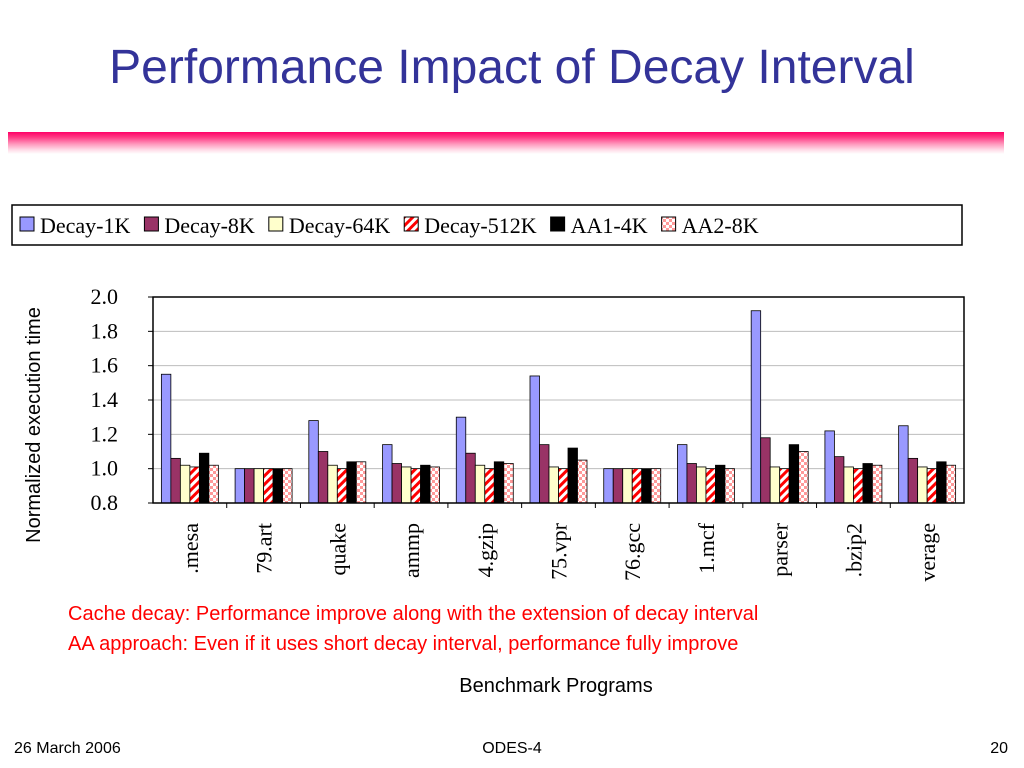  Describe the element at coordinates (411, 550) in the screenshot. I see `x-tick-label: ammp` at that location.